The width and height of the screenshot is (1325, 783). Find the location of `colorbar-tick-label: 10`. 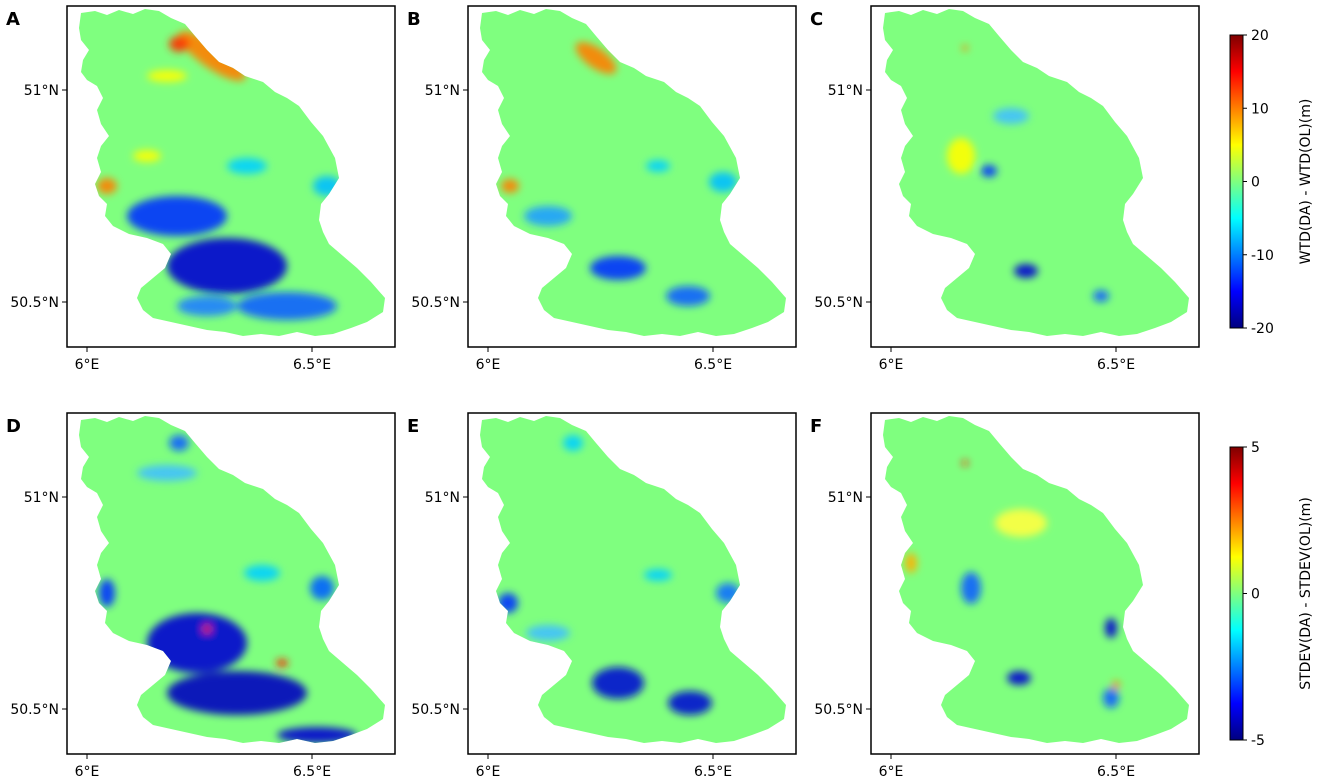

colorbar-tick-label: 10 is located at coordinates (1260, 109).